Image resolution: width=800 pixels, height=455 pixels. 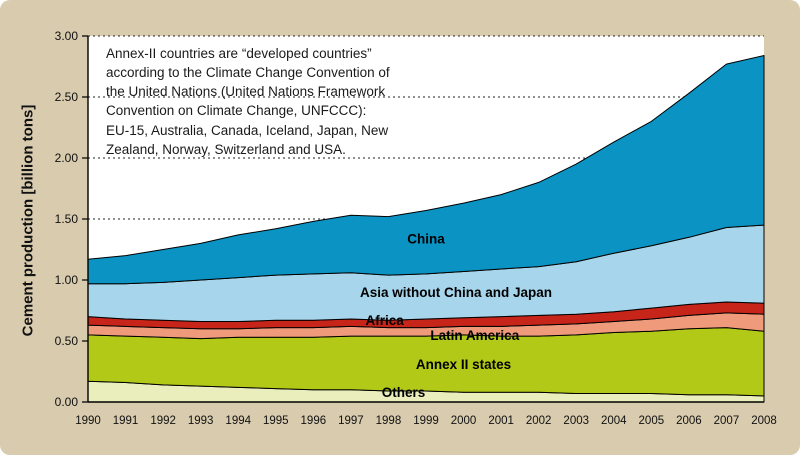 I want to click on y-tick-label: 3.00, so click(x=67, y=36).